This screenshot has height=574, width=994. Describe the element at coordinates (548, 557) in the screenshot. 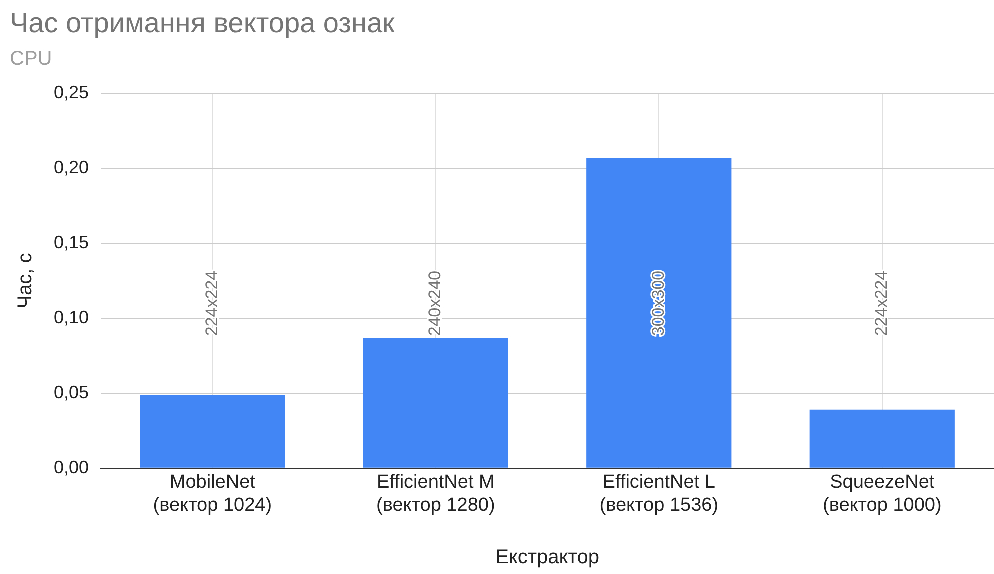

I see `x-axis-title: Екстрактор` at that location.